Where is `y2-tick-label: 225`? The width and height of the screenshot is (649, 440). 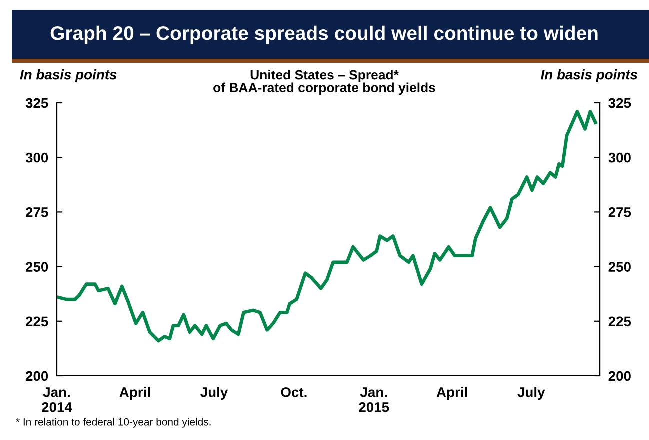
y2-tick-label: 225 is located at coordinates (620, 321).